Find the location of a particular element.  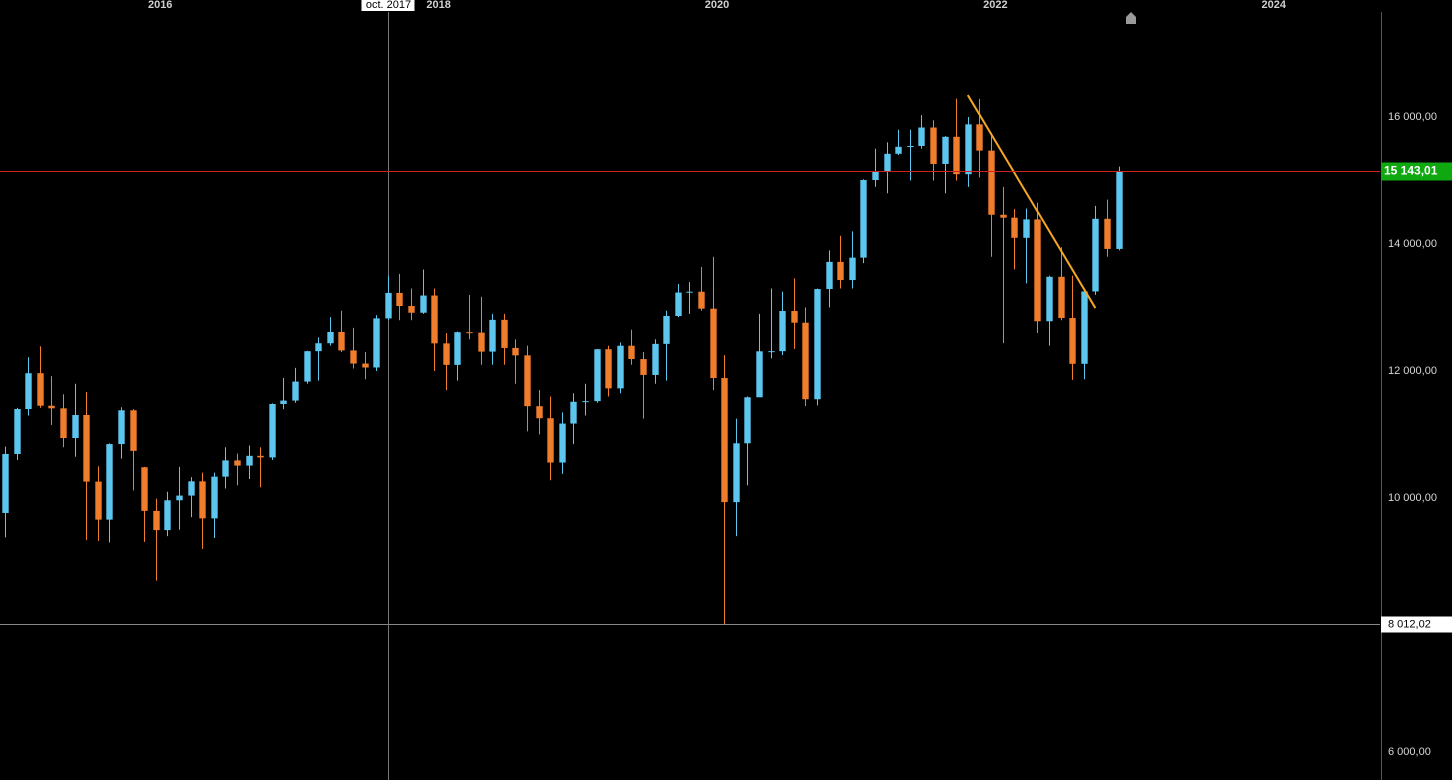

time-axis-strip is located at coordinates (690, 5).